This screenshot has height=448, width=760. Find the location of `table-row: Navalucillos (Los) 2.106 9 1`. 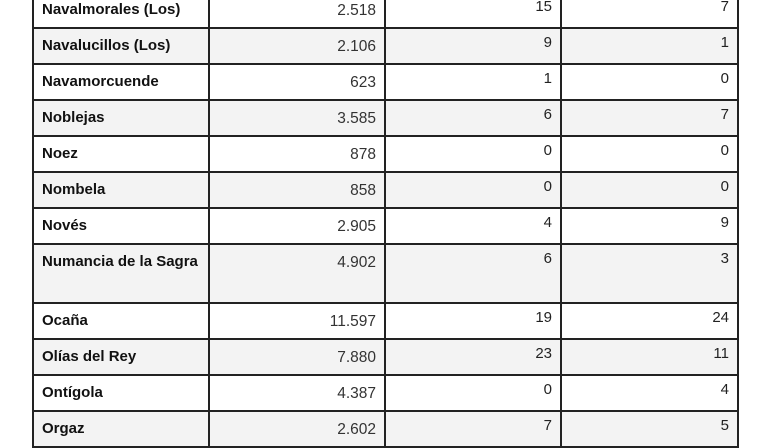

table-row: Navalucillos (Los) 2.106 9 1 is located at coordinates (385, 46).